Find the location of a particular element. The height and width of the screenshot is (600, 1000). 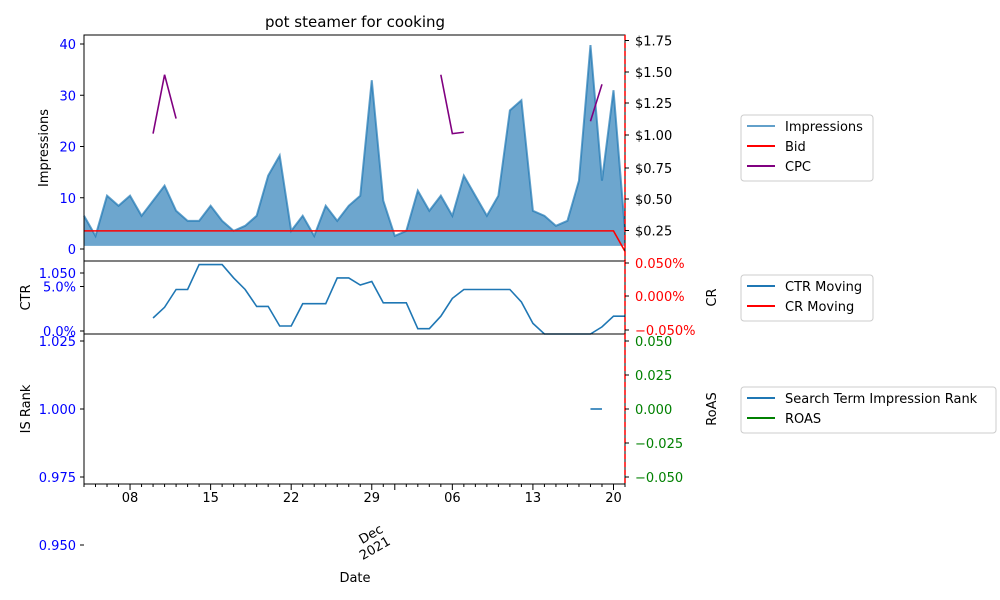

panel-ctr: 0.0% 5.0% −0.050% 0.000% 0.050% CTR CR is located at coordinates (369, 298).